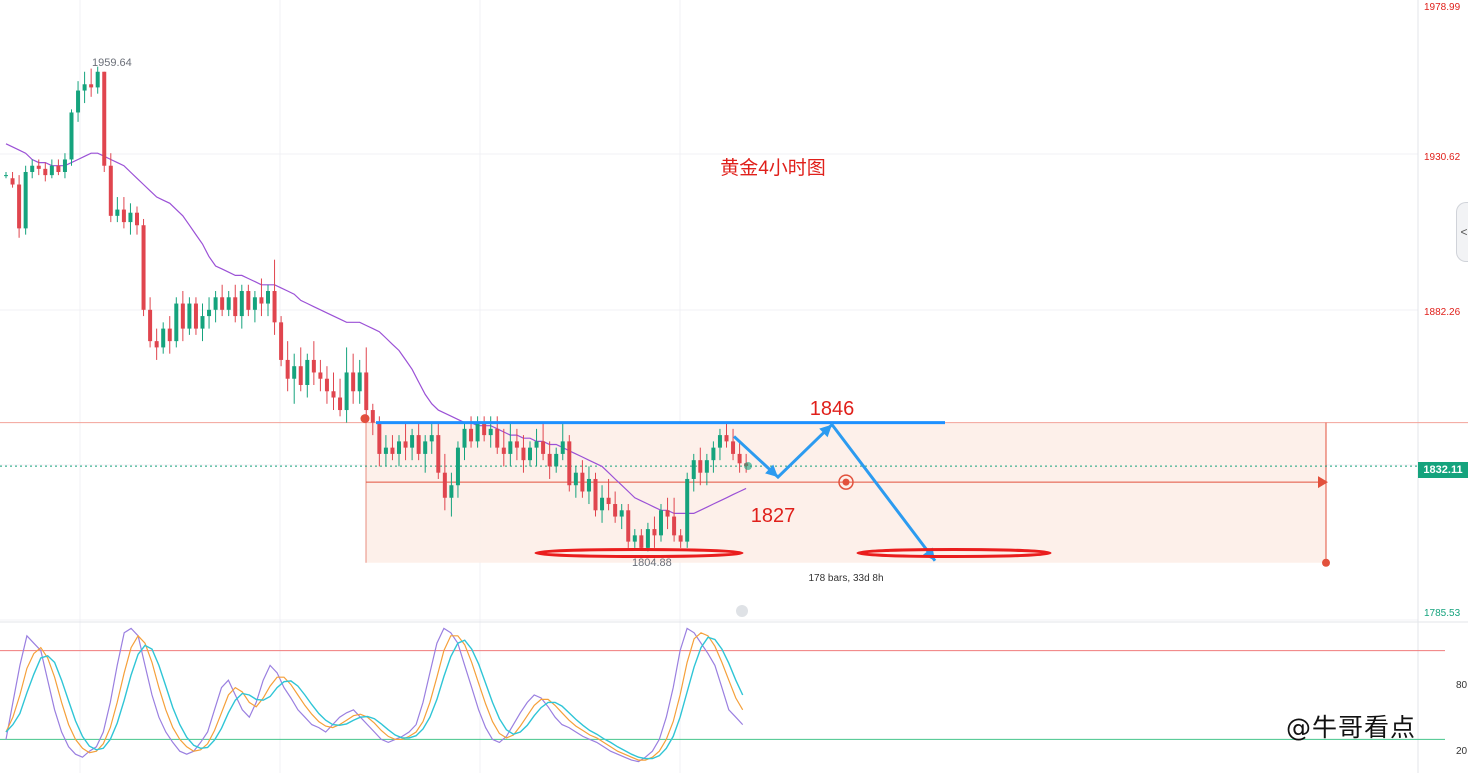 This screenshot has width=1468, height=778. Describe the element at coordinates (773, 516) in the screenshot. I see `support-label: 1827` at that location.